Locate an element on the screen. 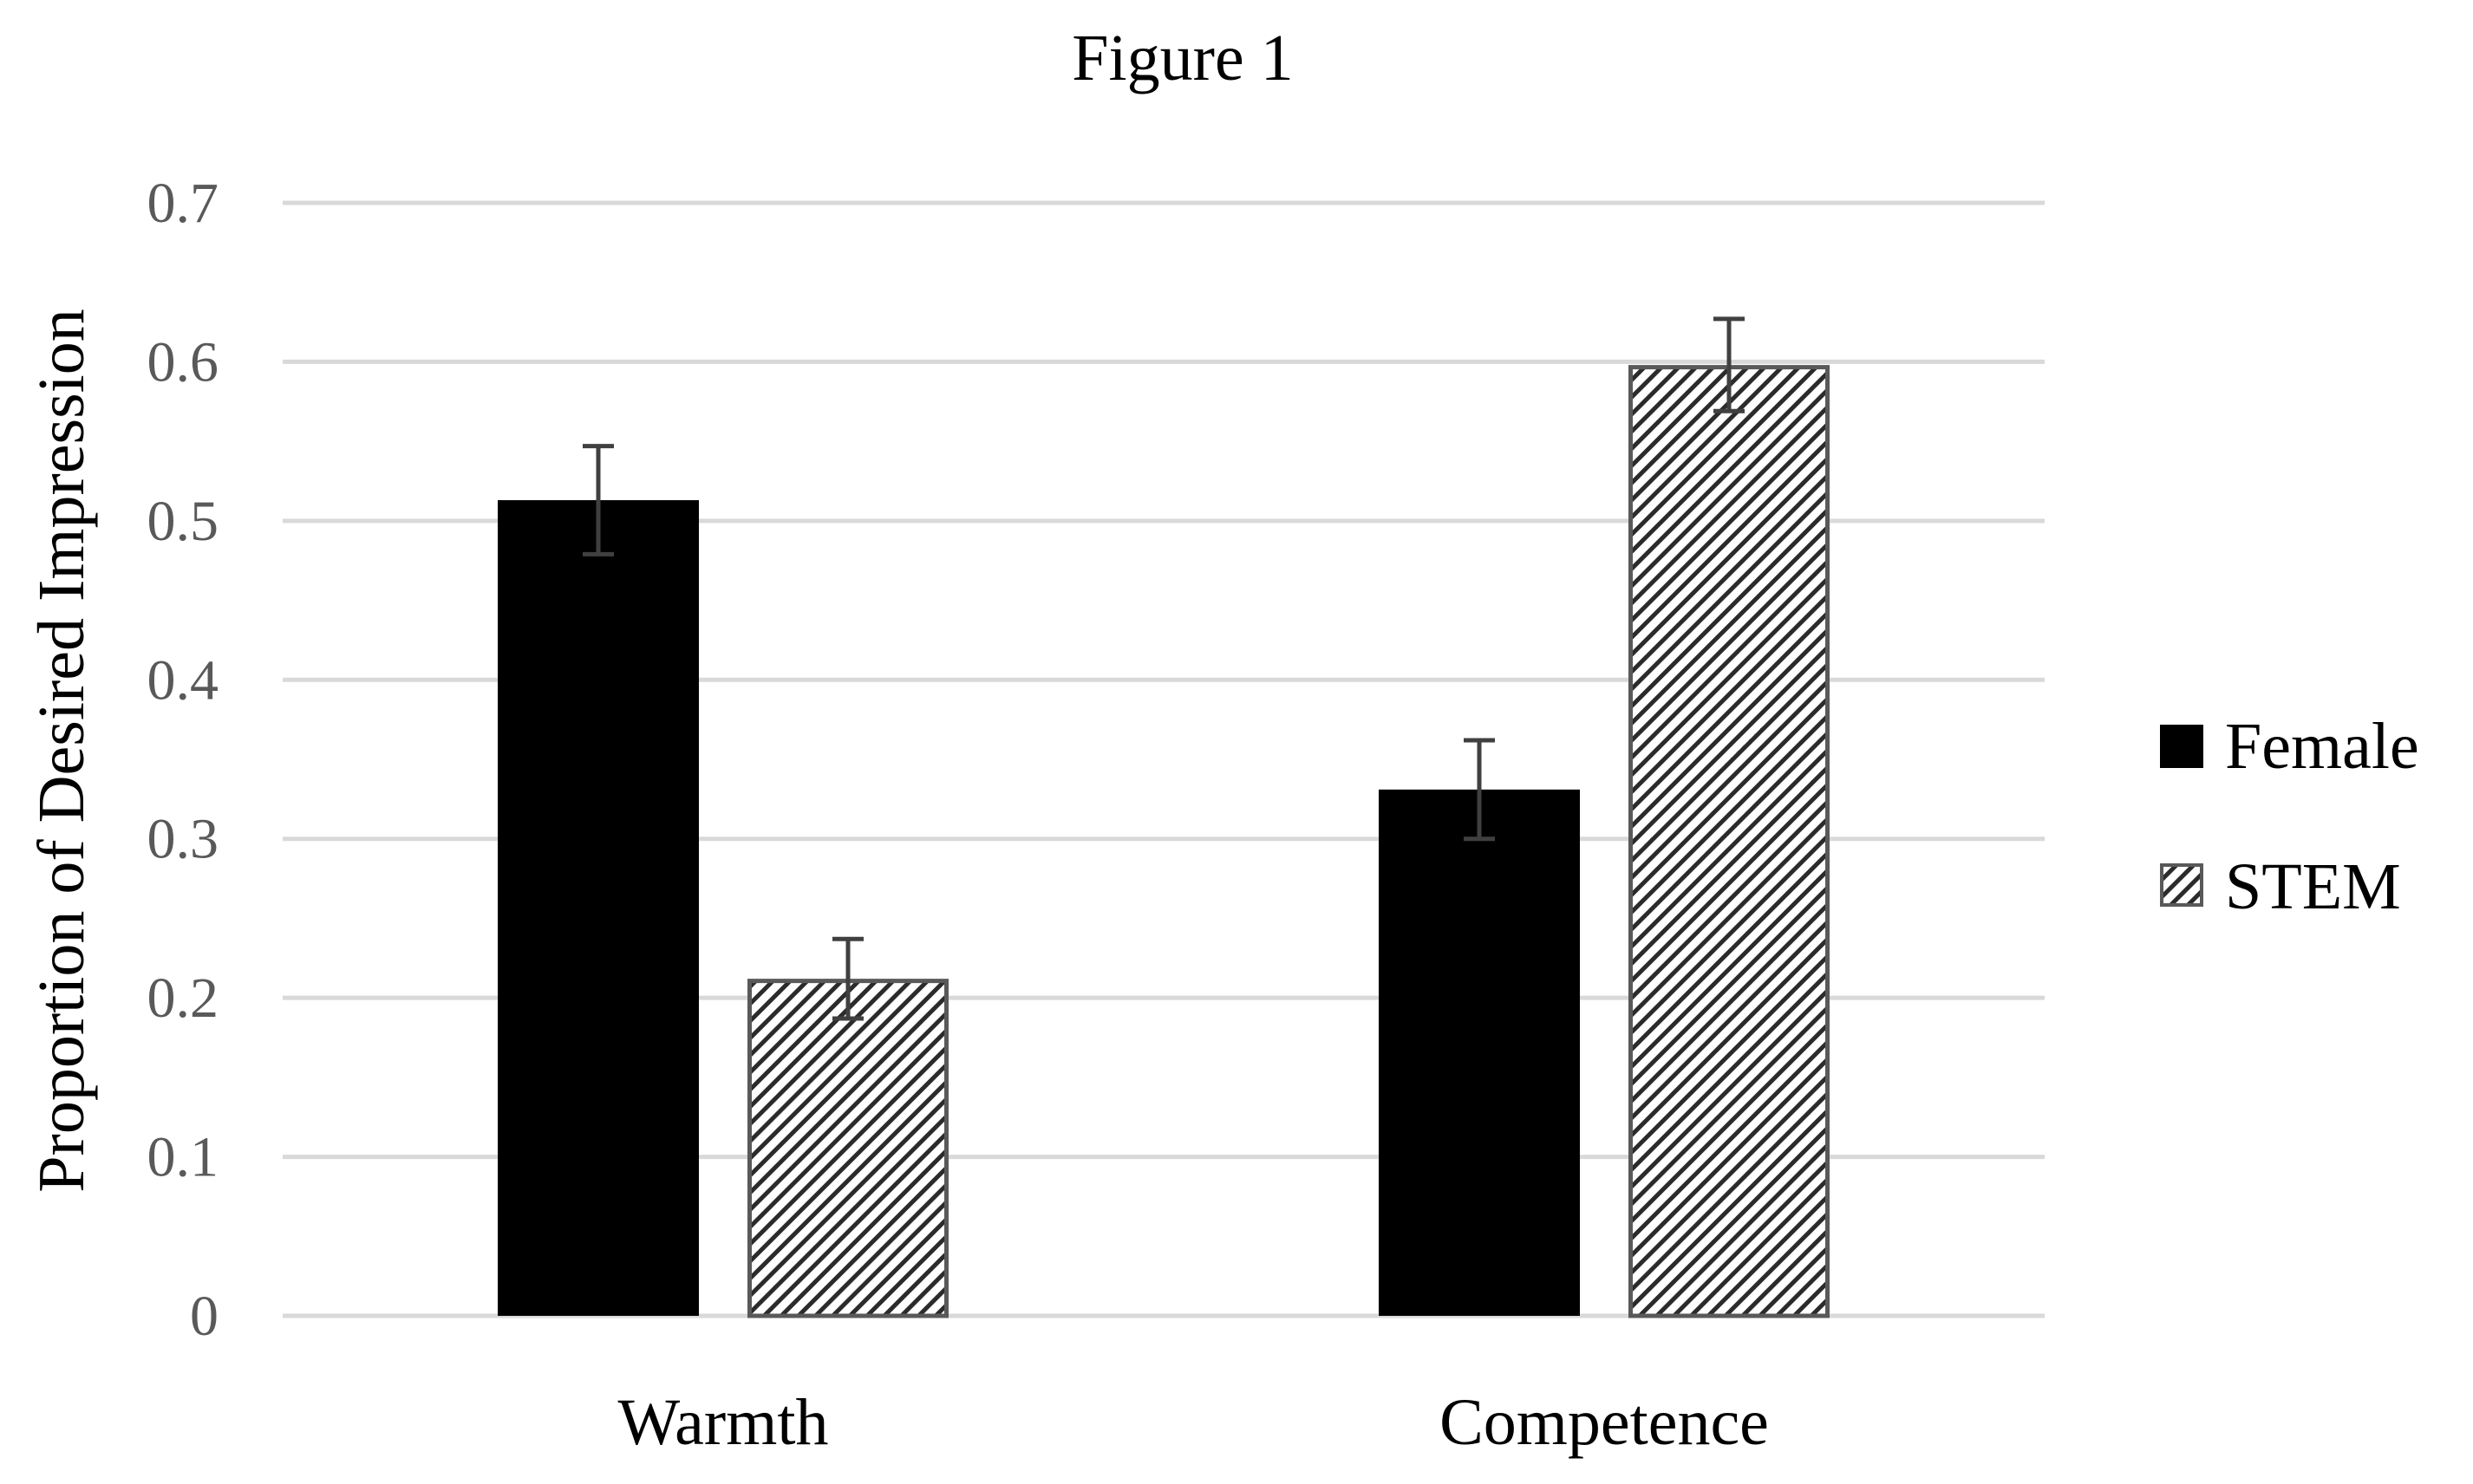 The image size is (2473, 1484). y-tick-label: 0.7 is located at coordinates (183, 203).